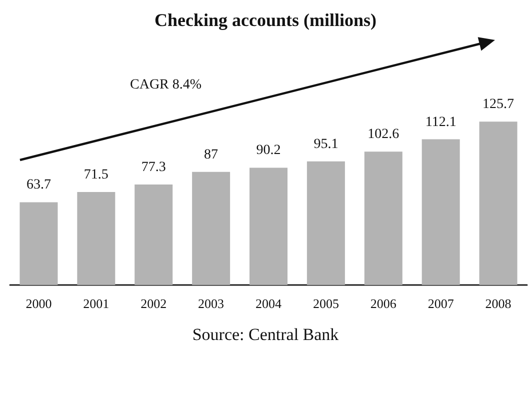 The image size is (531, 401). Describe the element at coordinates (383, 303) in the screenshot. I see `x-tick-label: 2006` at that location.